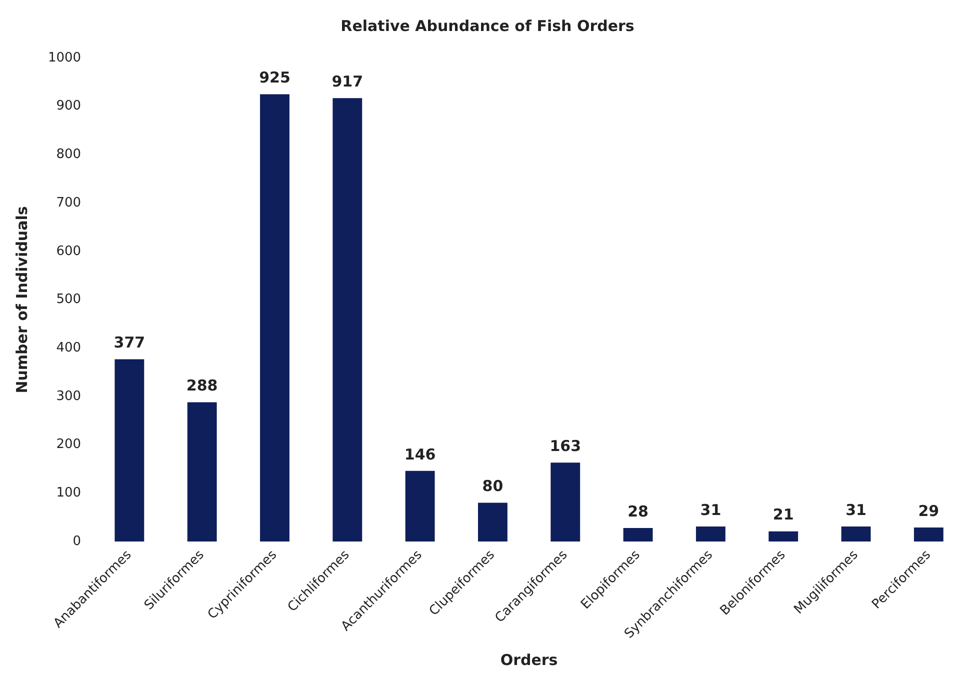 This screenshot has height=679, width=975. Describe the element at coordinates (69, 154) in the screenshot. I see `y-tick-label: 800` at that location.